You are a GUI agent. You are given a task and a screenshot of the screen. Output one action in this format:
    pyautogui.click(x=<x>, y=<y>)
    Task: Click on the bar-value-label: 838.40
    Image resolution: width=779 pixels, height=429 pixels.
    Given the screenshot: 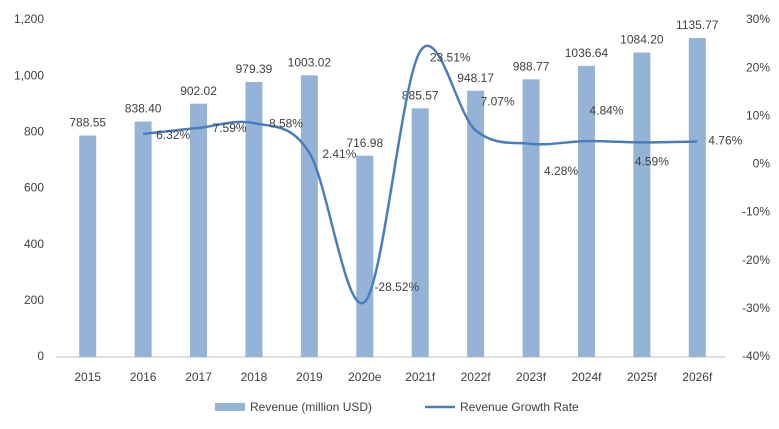 What is the action you would take?
    pyautogui.click(x=143, y=109)
    